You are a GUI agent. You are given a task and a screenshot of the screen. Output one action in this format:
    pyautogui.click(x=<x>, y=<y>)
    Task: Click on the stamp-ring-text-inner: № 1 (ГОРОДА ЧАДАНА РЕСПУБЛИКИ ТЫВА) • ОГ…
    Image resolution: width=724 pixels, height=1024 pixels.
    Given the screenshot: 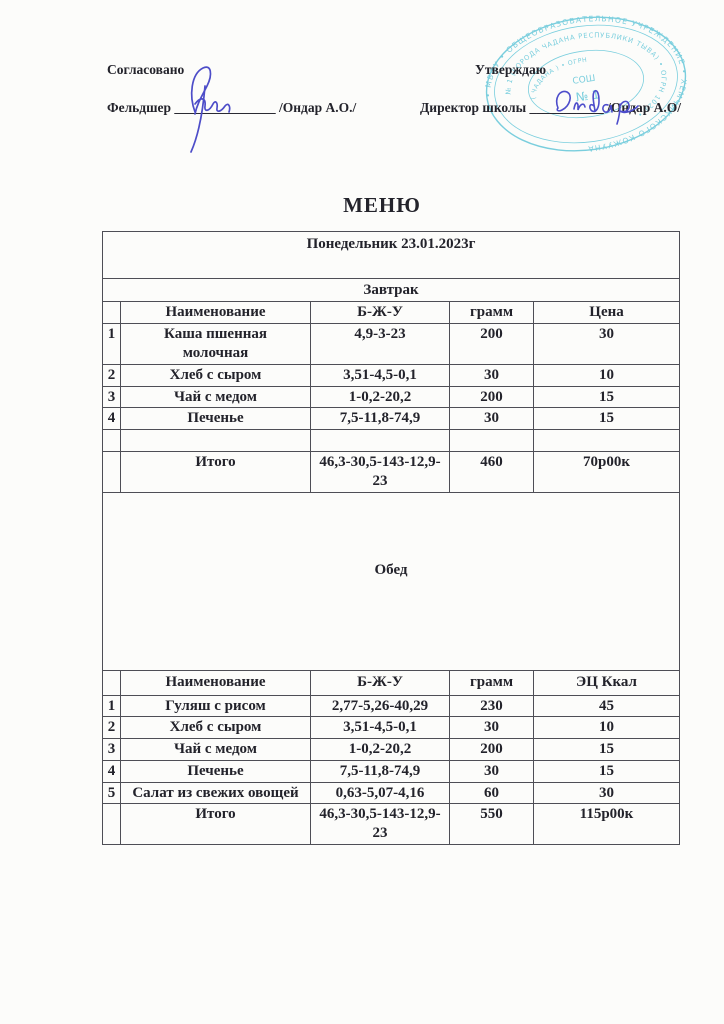 What is the action you would take?
    pyautogui.click(x=585, y=79)
    